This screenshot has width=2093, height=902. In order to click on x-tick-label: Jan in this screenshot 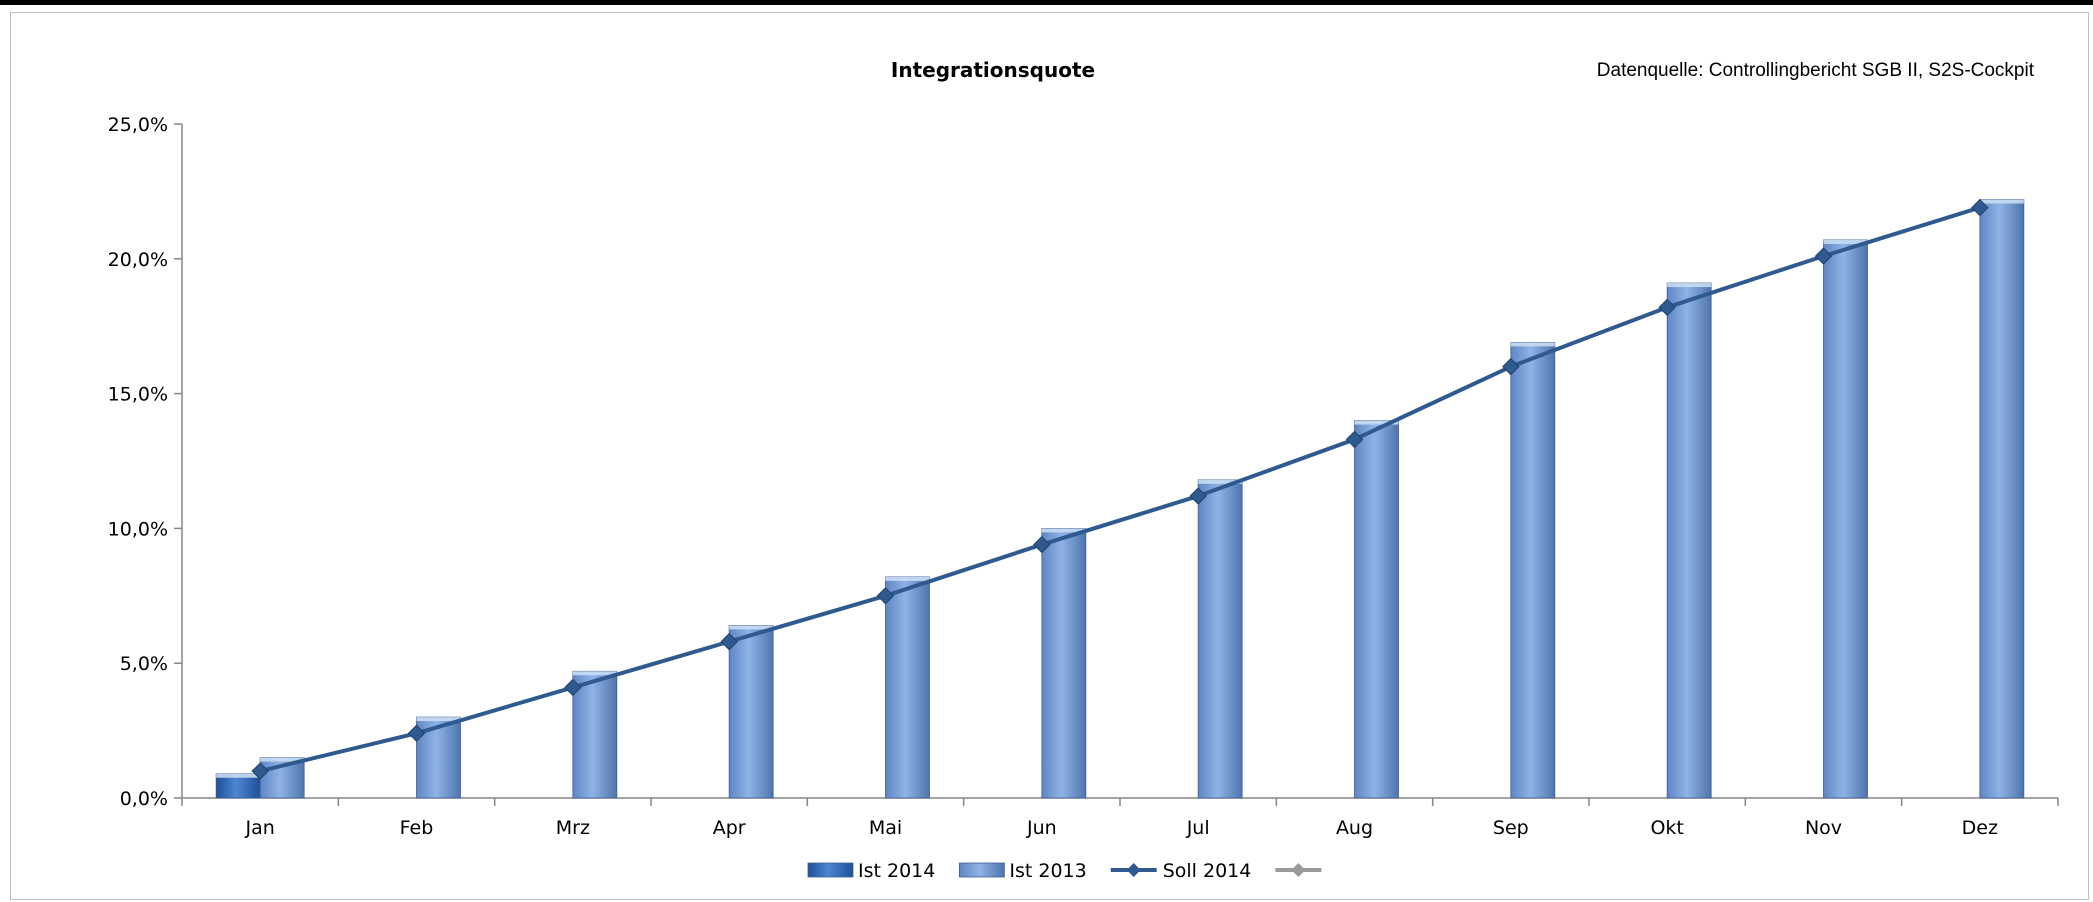, I will do `click(260, 828)`.